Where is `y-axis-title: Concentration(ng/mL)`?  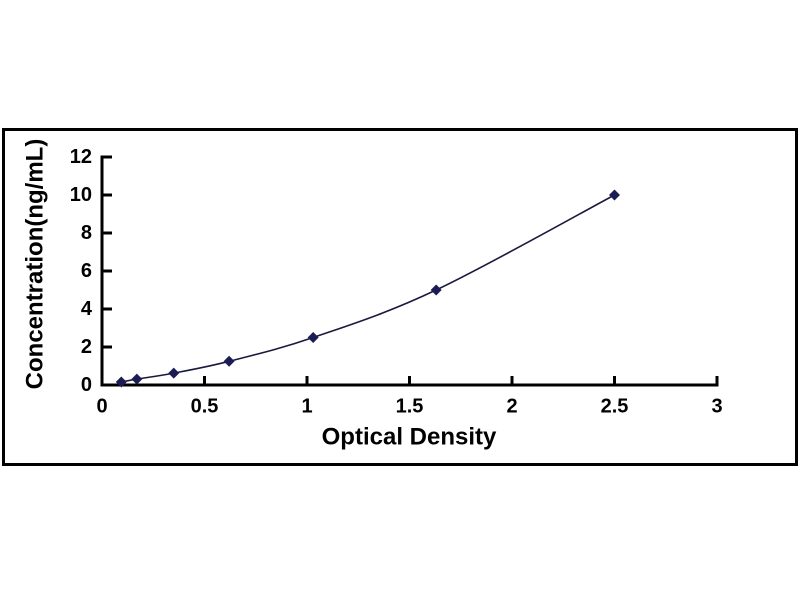 y-axis-title: Concentration(ng/mL) is located at coordinates (35, 264).